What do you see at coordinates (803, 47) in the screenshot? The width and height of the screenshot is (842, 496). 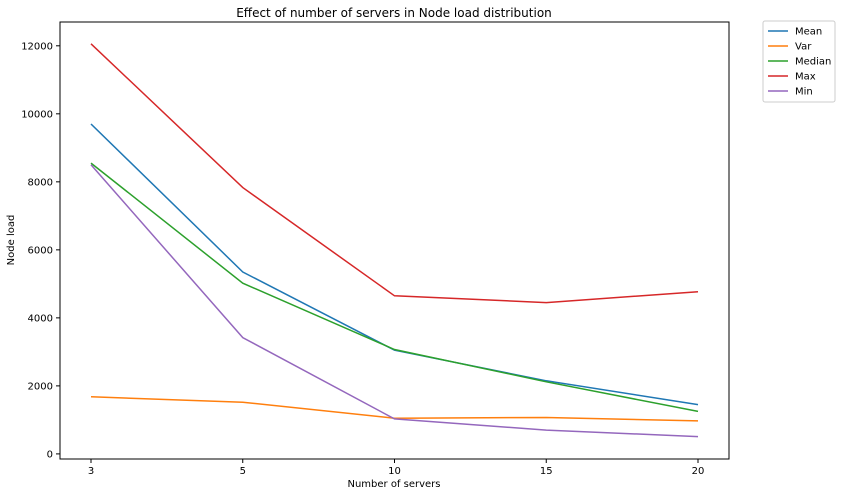 I see `legend-label: Var` at bounding box center [803, 47].